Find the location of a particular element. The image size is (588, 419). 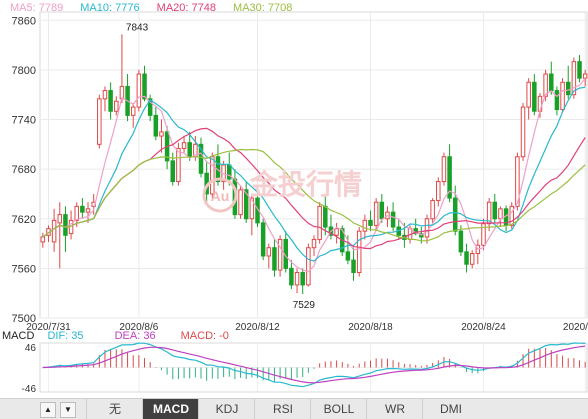

macd-value-legend: MACD: -0 is located at coordinates (204, 336).